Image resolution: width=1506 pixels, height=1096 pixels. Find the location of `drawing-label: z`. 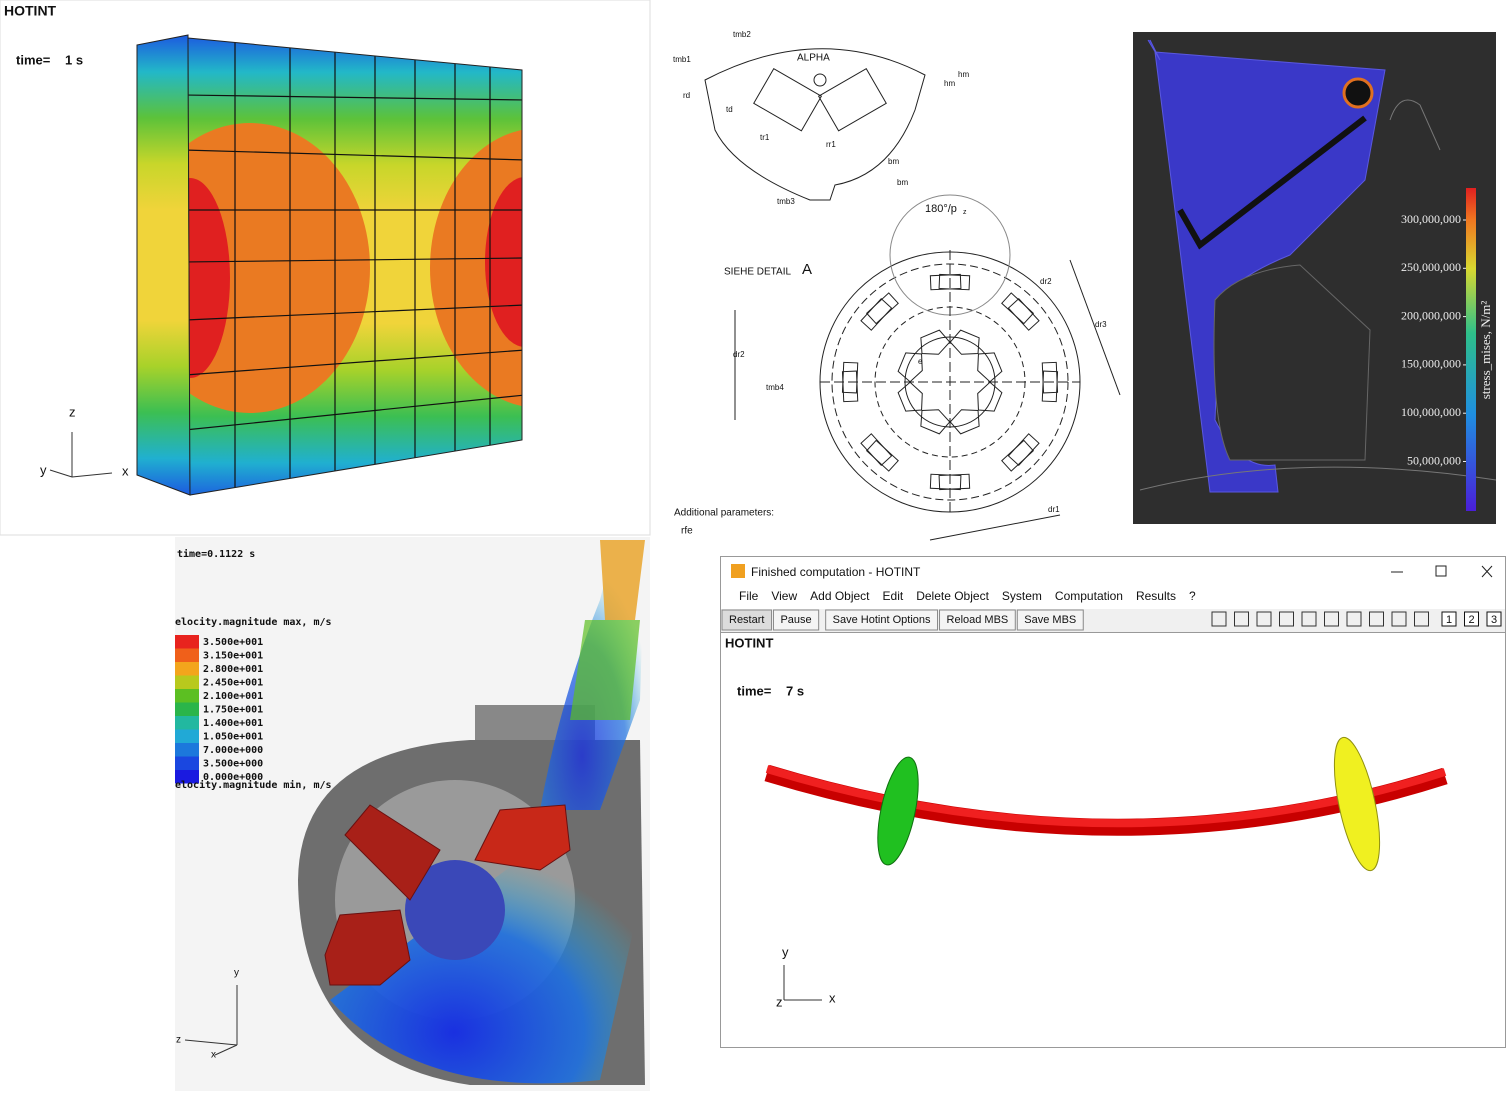

drawing-label: z is located at coordinates (965, 212).